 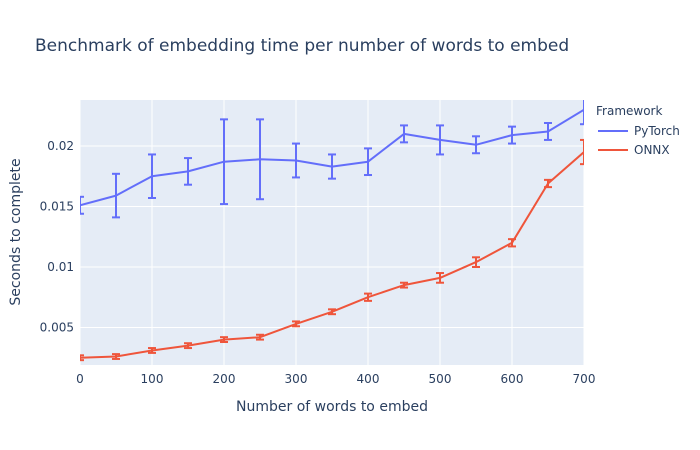 What do you see at coordinates (332, 407) in the screenshot?
I see `x-axis-title: Number of words to embed` at bounding box center [332, 407].